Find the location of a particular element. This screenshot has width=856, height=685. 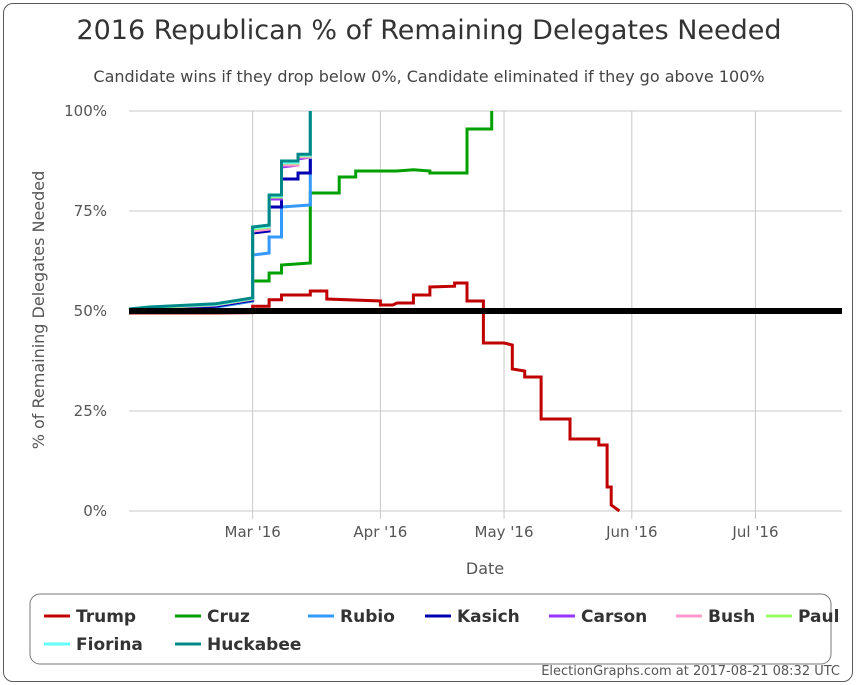

y-tick-label: 25% is located at coordinates (90, 411).